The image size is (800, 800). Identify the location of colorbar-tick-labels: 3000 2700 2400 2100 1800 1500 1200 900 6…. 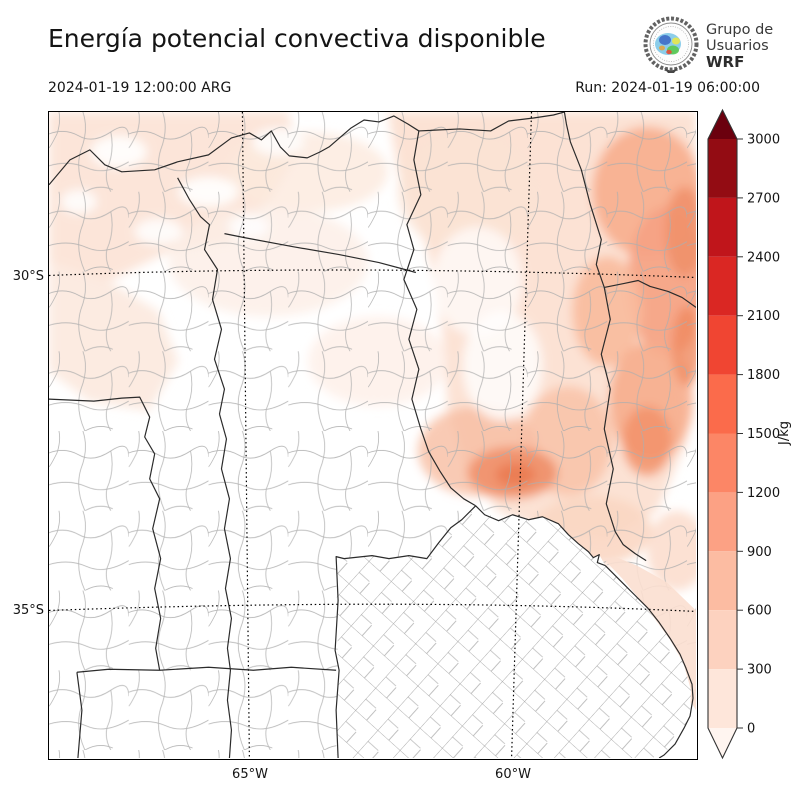
(763, 435).